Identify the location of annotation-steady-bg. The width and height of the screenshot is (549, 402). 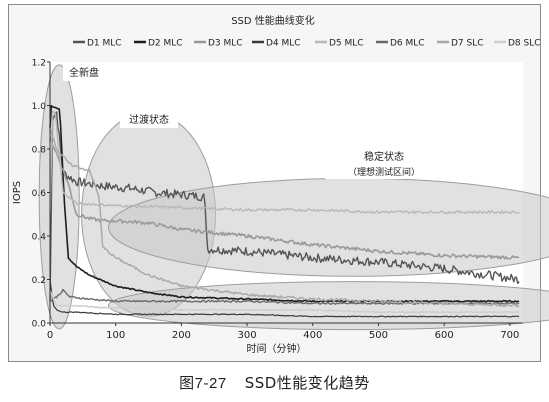
(384, 163).